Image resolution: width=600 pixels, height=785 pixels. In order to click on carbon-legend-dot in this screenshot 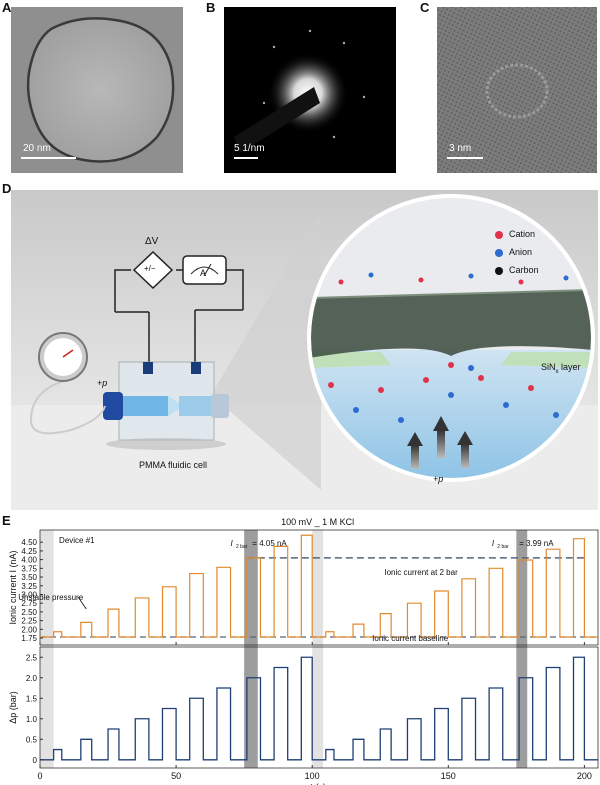, I will do `click(499, 271)`.